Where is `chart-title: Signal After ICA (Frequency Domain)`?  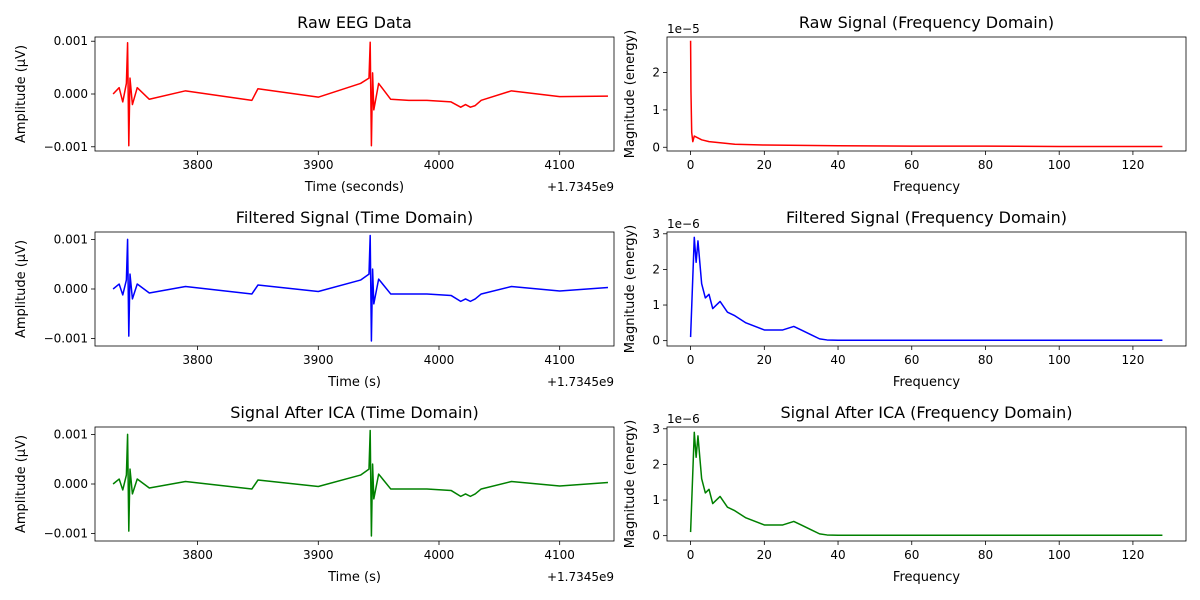 chart-title: Signal After ICA (Frequency Domain) is located at coordinates (927, 412).